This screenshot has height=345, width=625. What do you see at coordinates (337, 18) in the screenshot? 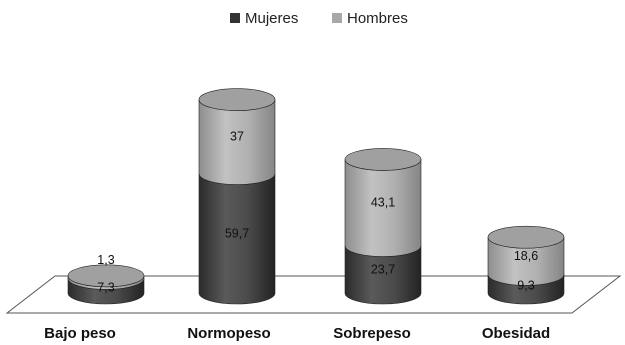
I see `legend-swatch-hombres` at bounding box center [337, 18].